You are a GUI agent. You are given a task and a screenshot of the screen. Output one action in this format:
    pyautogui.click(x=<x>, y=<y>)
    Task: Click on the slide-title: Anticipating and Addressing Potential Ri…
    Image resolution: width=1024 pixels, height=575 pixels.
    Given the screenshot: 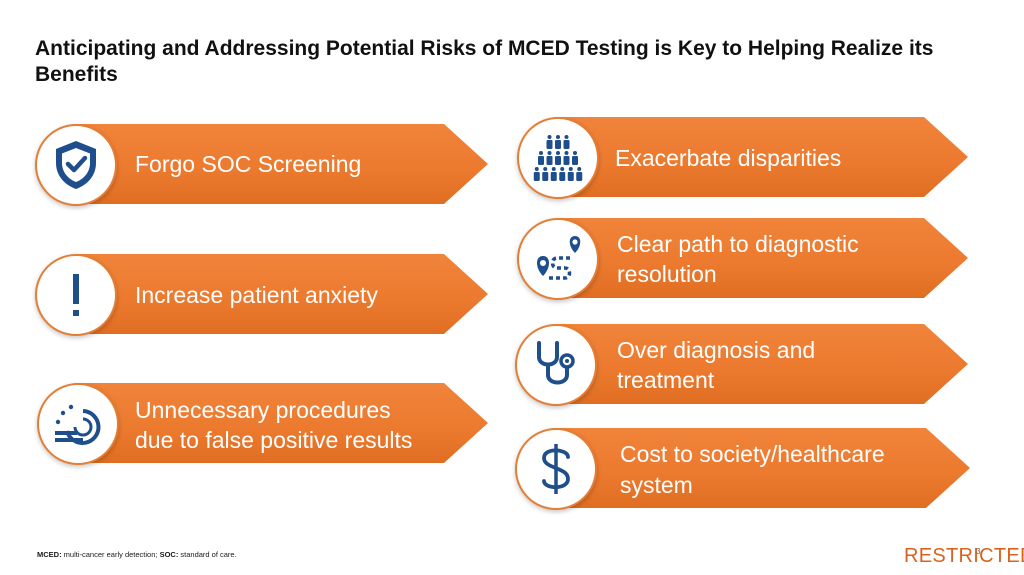 What is the action you would take?
    pyautogui.click(x=484, y=61)
    